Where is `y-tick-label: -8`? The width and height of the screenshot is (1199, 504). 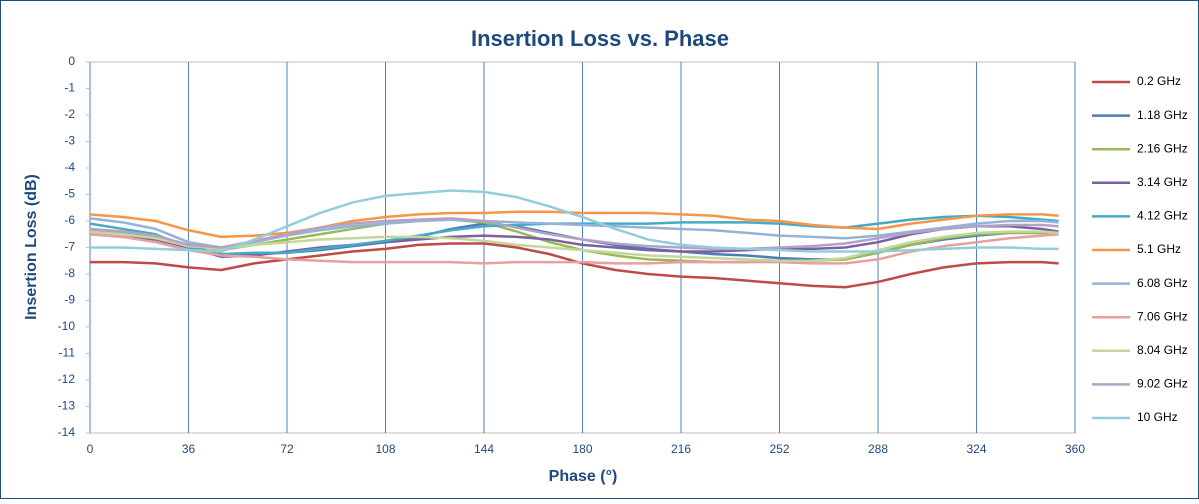
y-tick-label: -8 is located at coordinates (69, 273).